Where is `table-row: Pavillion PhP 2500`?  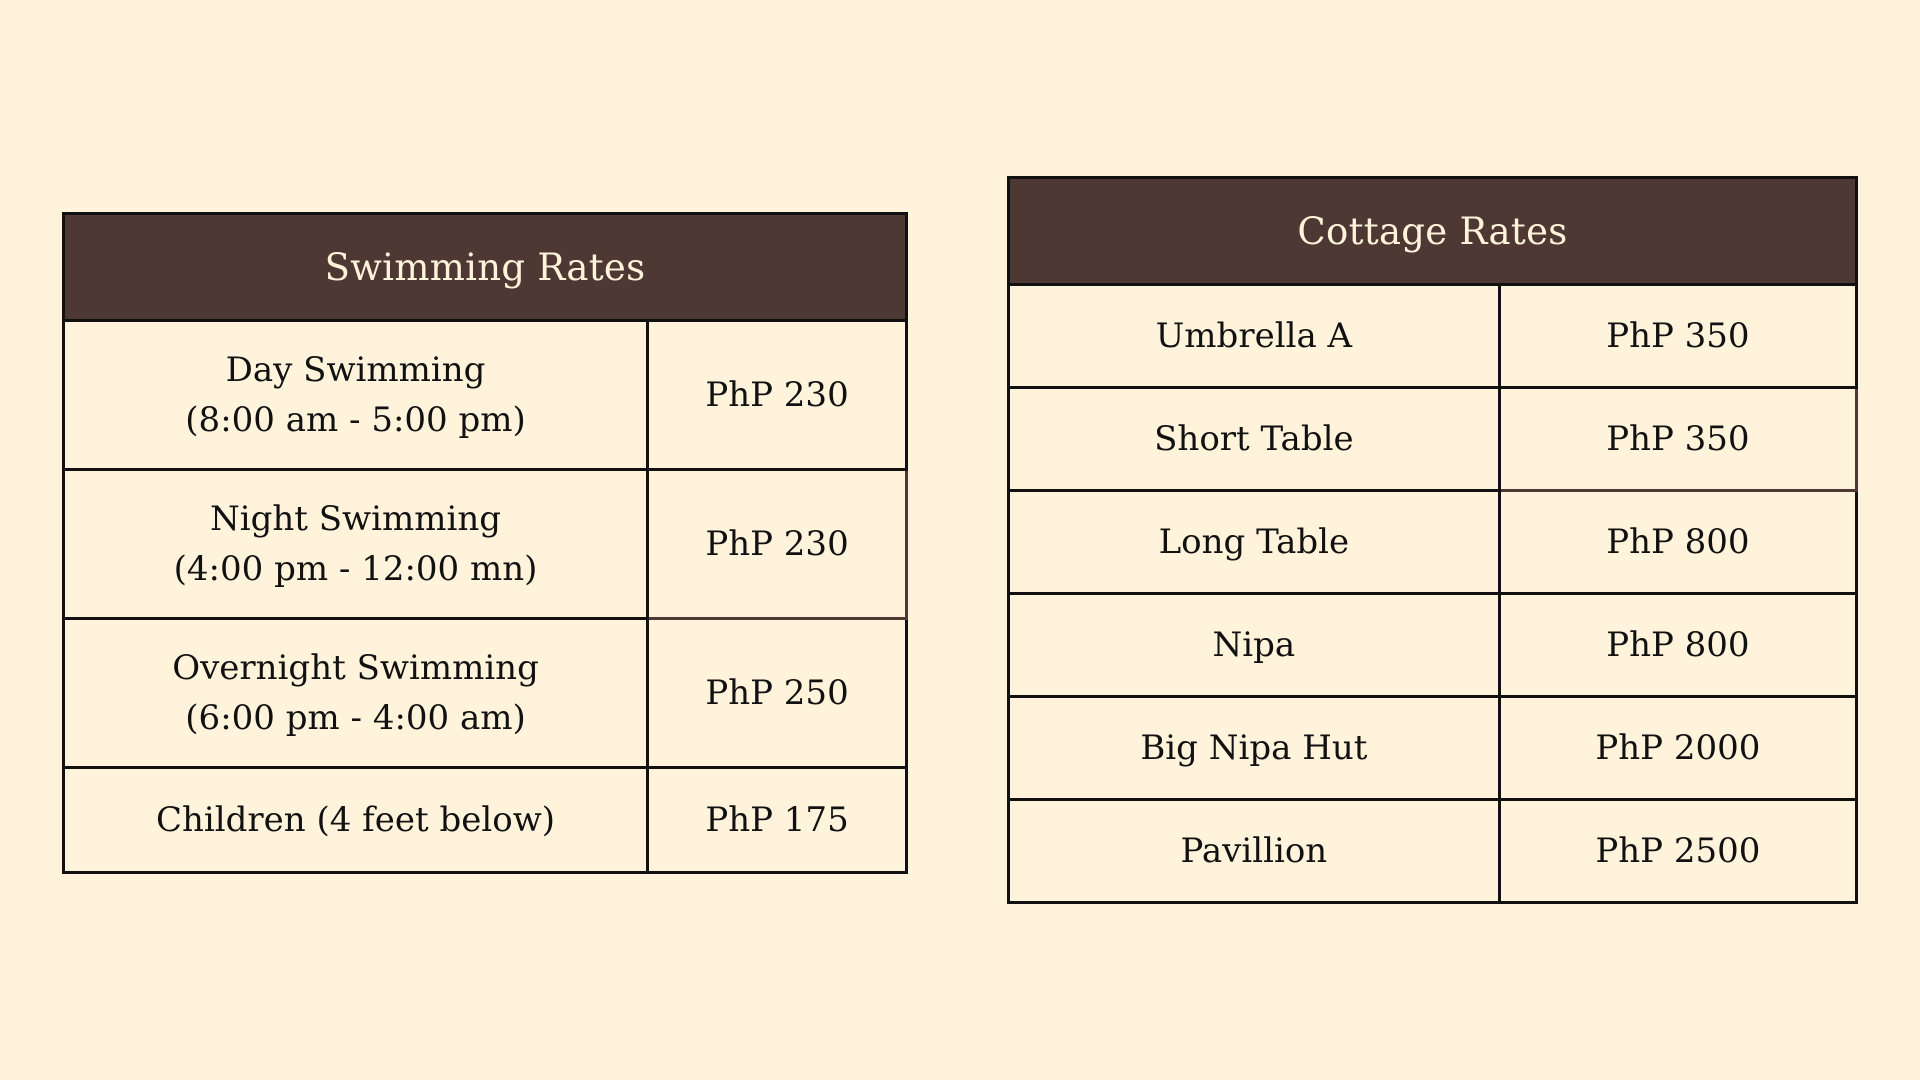 table-row: Pavillion PhP 2500 is located at coordinates (1433, 851).